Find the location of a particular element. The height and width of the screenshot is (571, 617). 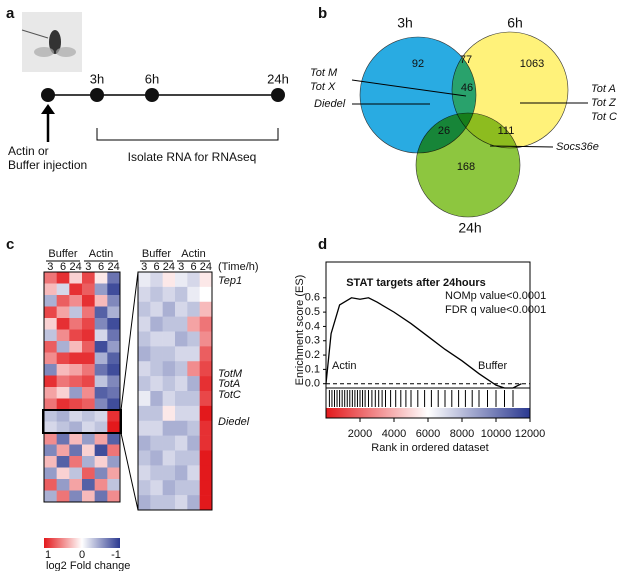

time-label: 24 is located at coordinates (169, 267).